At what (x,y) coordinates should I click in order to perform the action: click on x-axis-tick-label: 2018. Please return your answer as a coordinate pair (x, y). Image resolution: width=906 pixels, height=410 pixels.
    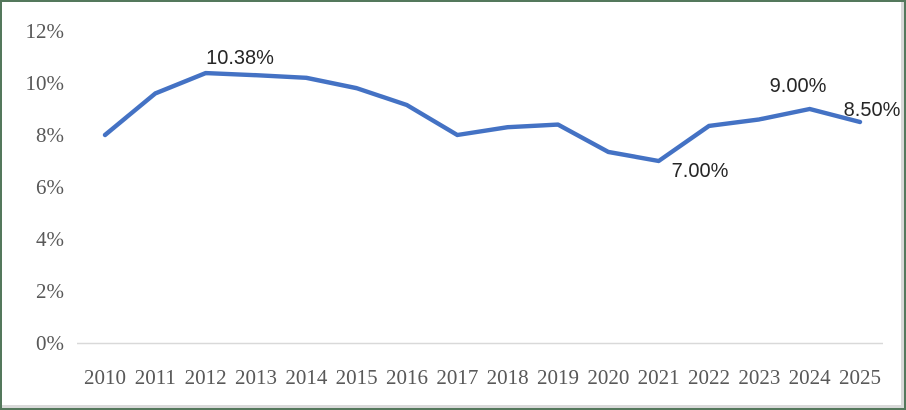
    Looking at the image, I should click on (508, 377).